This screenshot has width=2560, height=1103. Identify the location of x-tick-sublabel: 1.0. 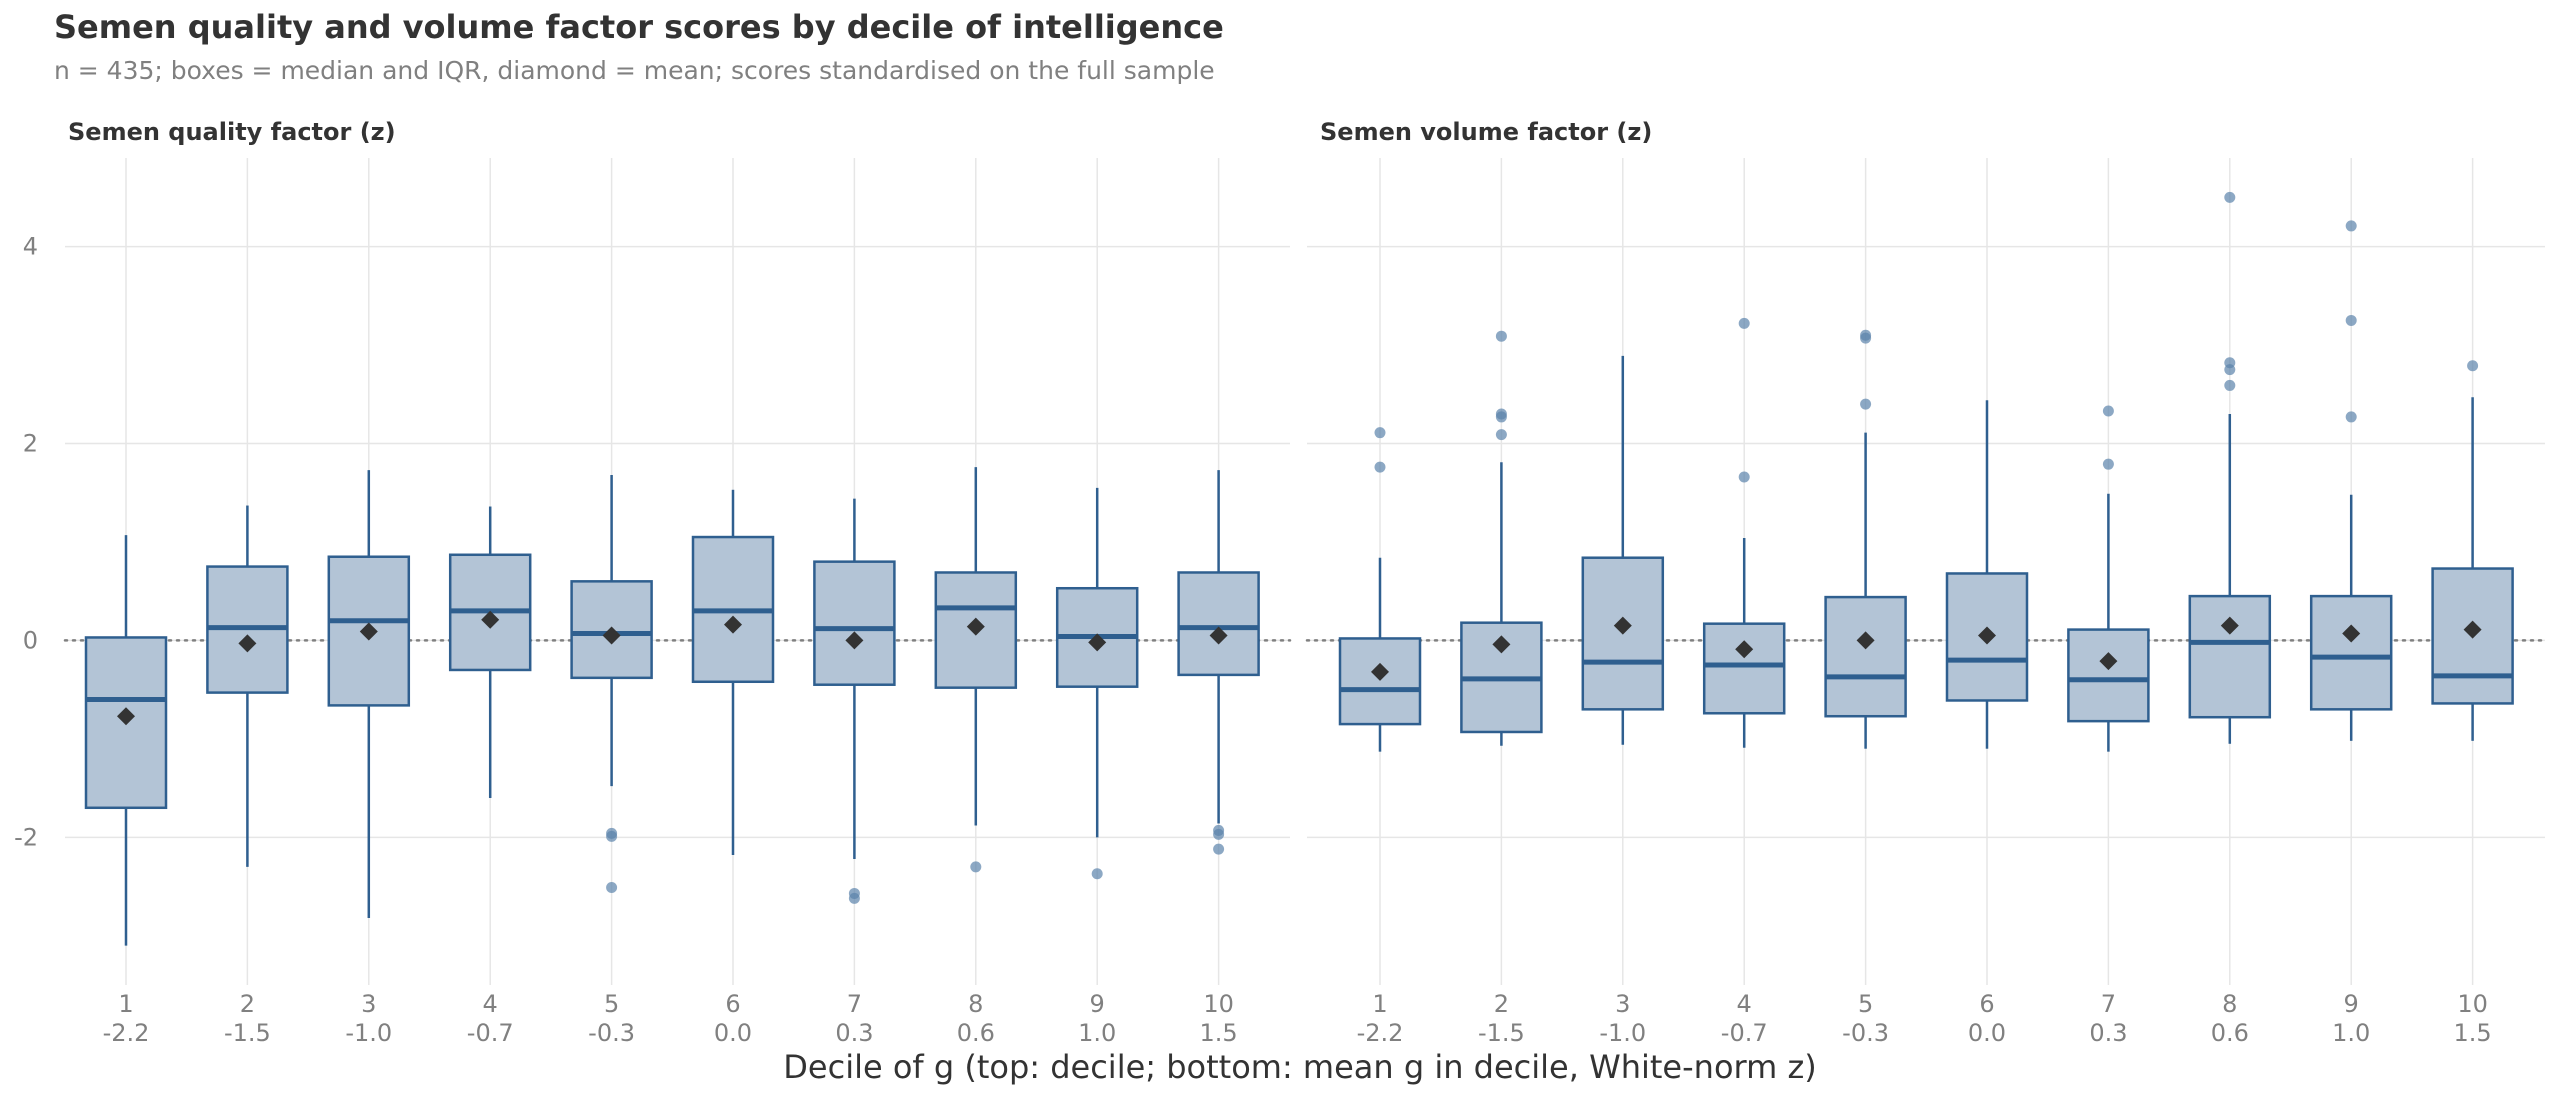
(1097, 1033).